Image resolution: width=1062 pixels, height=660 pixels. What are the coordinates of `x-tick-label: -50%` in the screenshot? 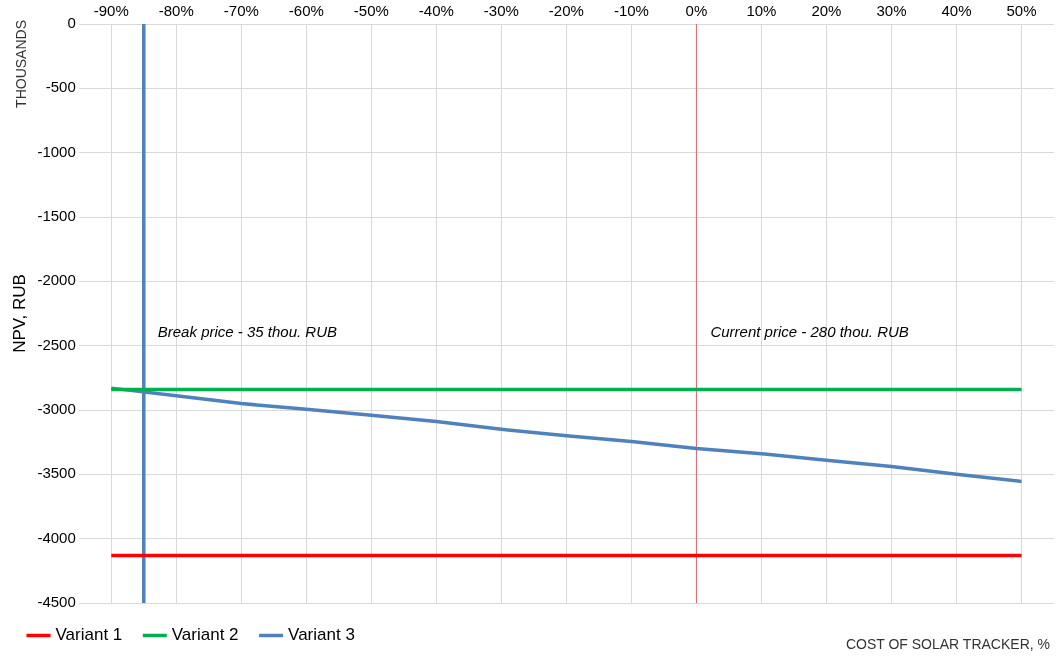 It's located at (371, 11).